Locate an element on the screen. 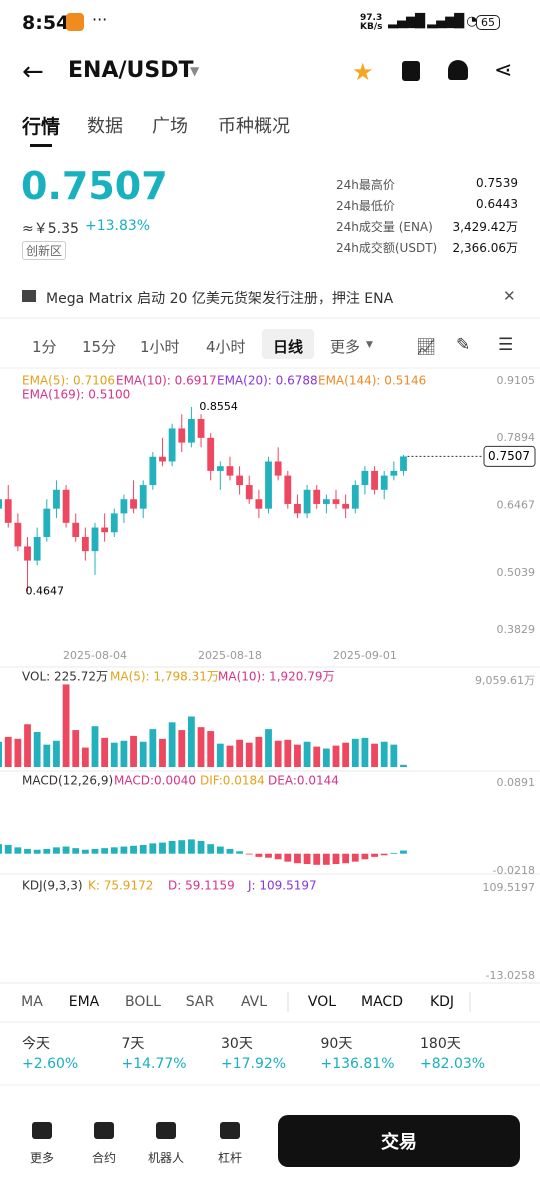 Image resolution: width=540 pixels, height=1199 pixels. share: ⋖ is located at coordinates (503, 70).